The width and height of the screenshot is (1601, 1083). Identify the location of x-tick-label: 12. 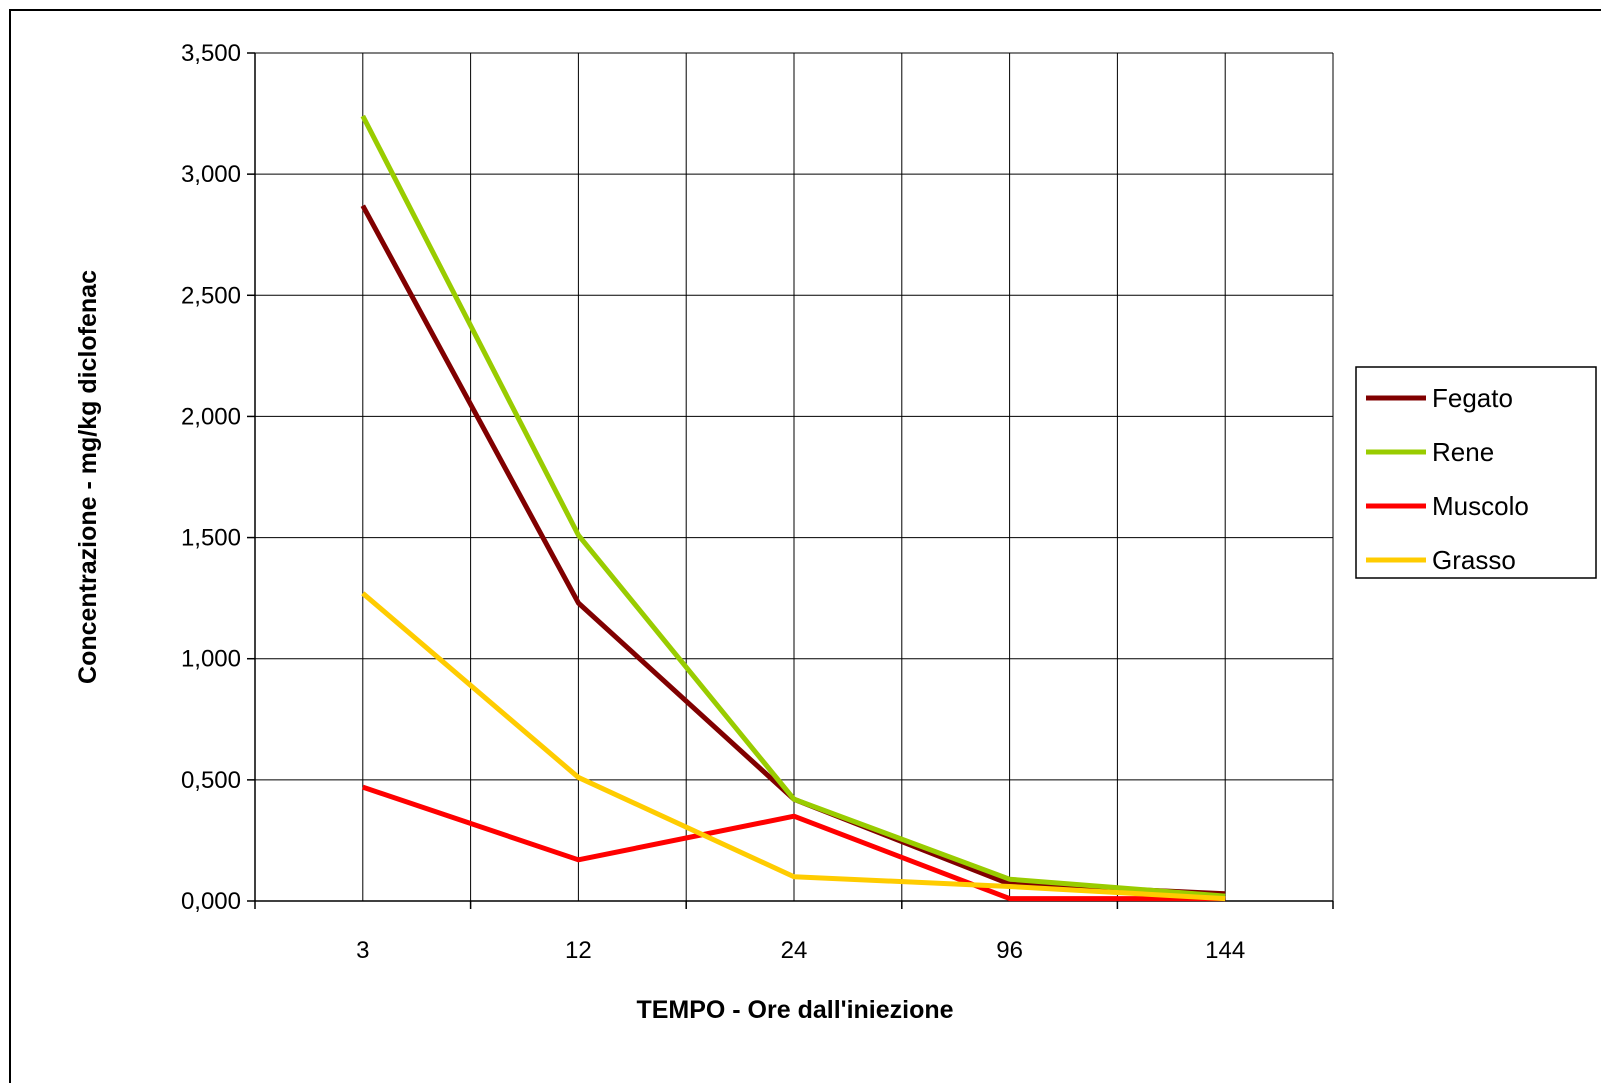
(578, 950).